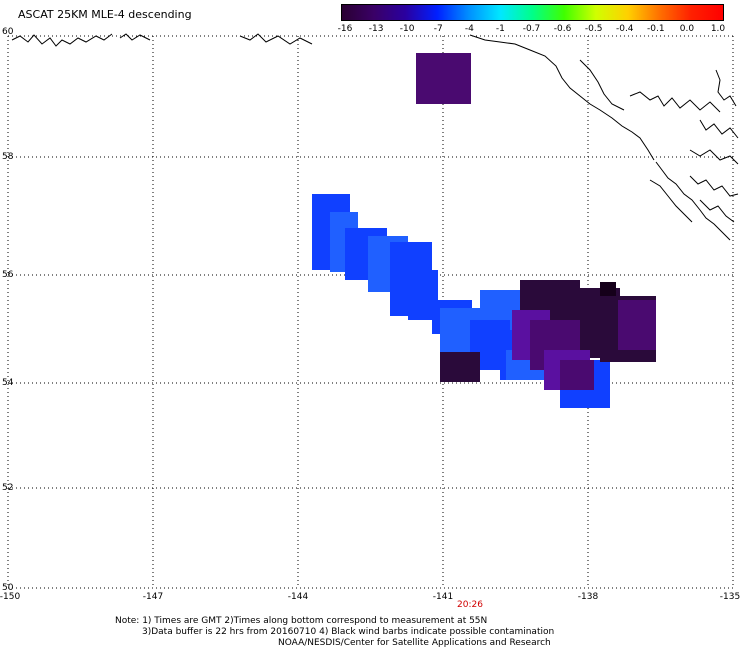 This screenshot has width=740, height=650. I want to click on y-tick-label: 54, so click(8, 383).